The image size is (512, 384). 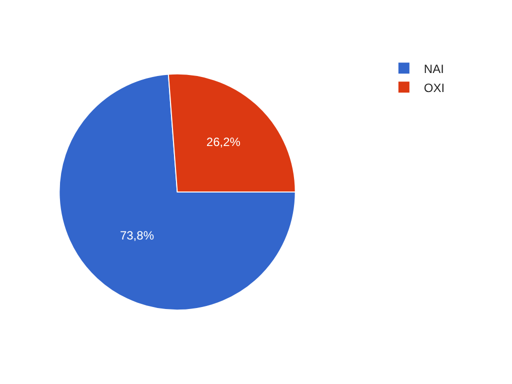 I want to click on legend-label: NAI, so click(x=434, y=69).